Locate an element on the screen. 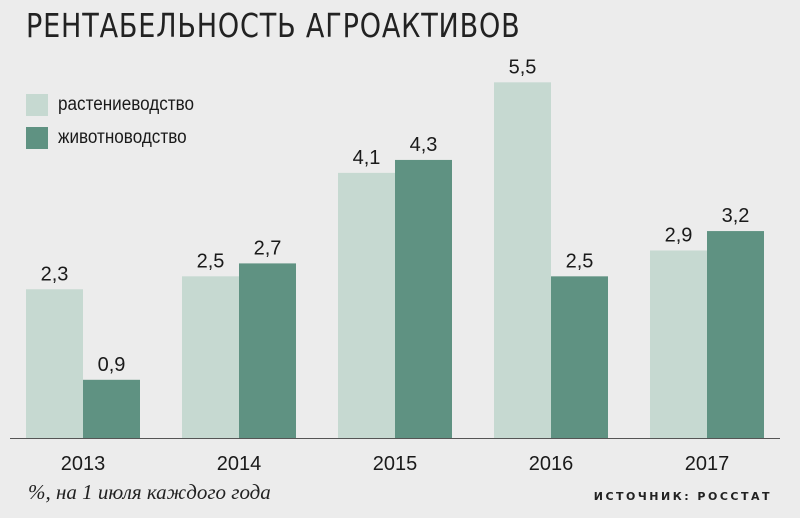 The width and height of the screenshot is (800, 518). data-label-livestock-2015: 4,3 is located at coordinates (424, 145).